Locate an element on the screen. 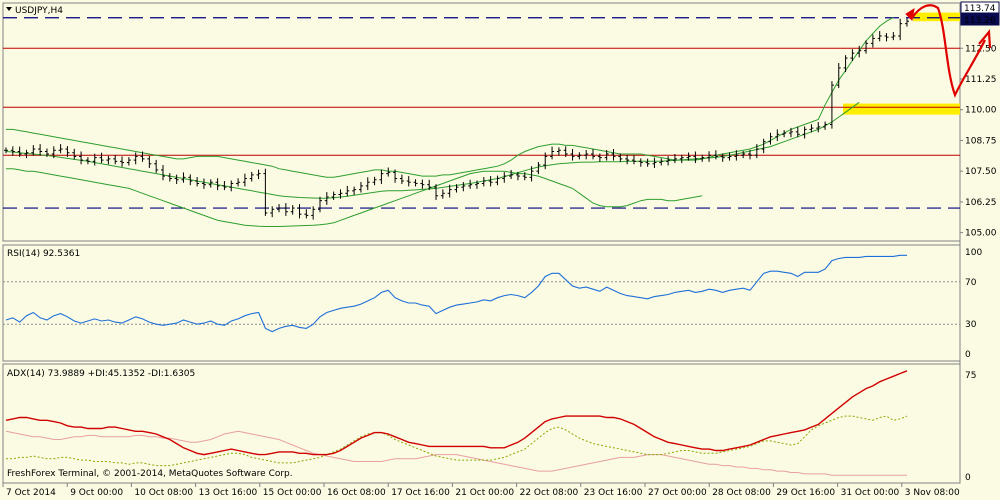 Image resolution: width=1000 pixels, height=500 pixels. rsi-axis-label: 70 is located at coordinates (971, 283).